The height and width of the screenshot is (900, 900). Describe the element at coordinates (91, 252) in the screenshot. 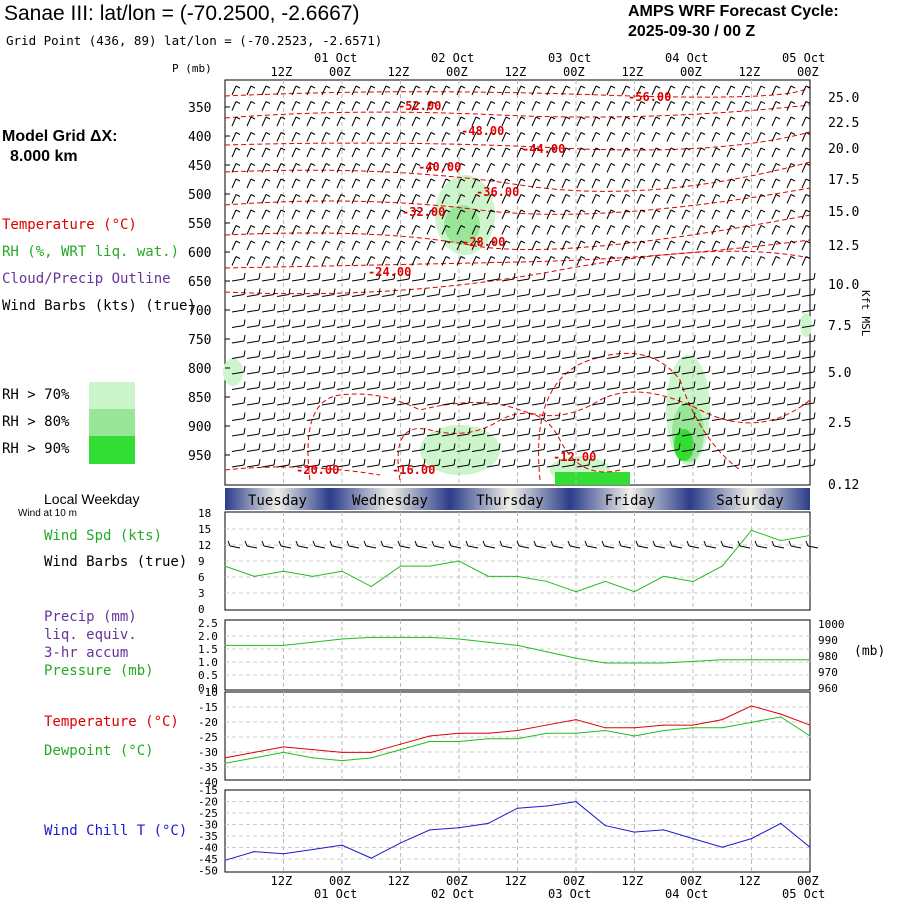

I see `legend-rh: RH (%, WRT liq. wat.)` at that location.